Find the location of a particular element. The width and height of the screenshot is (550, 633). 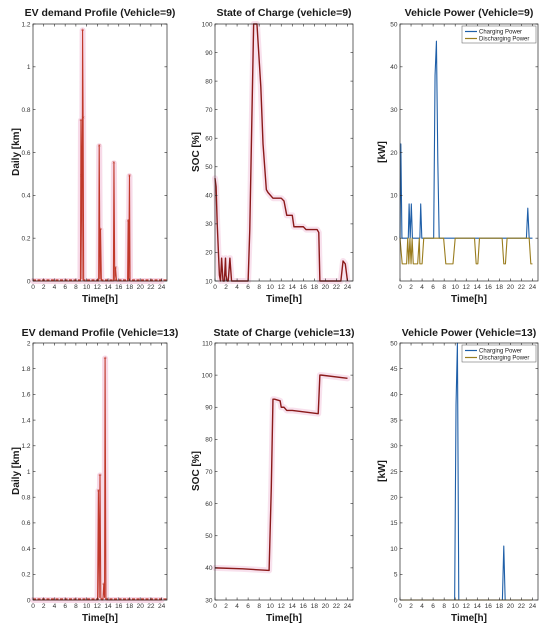

legend-box is located at coordinates (499, 353).